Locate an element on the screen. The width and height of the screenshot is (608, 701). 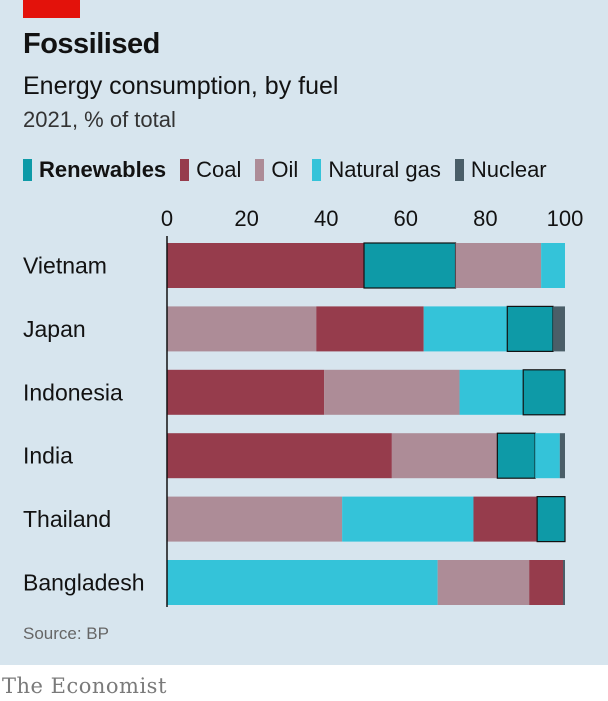
brand-wordmark: The Economist is located at coordinates (84, 686).